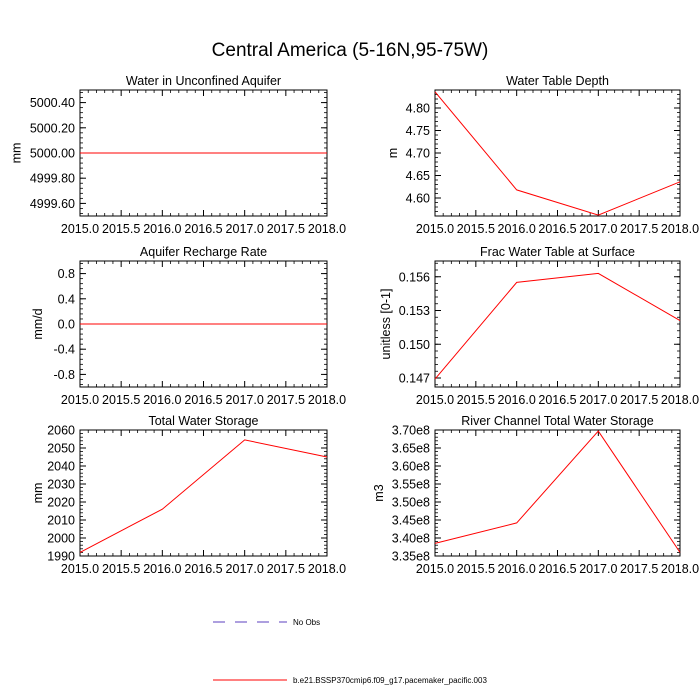 This screenshot has width=700, height=700. What do you see at coordinates (414, 311) in the screenshot?
I see `y-tick-label: 0.153` at bounding box center [414, 311].